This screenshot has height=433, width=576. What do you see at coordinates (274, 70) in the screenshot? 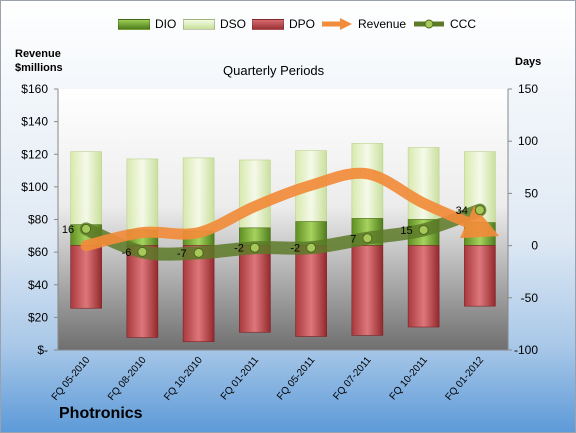
I see `plot-title: Quarterly Periods` at bounding box center [274, 70].